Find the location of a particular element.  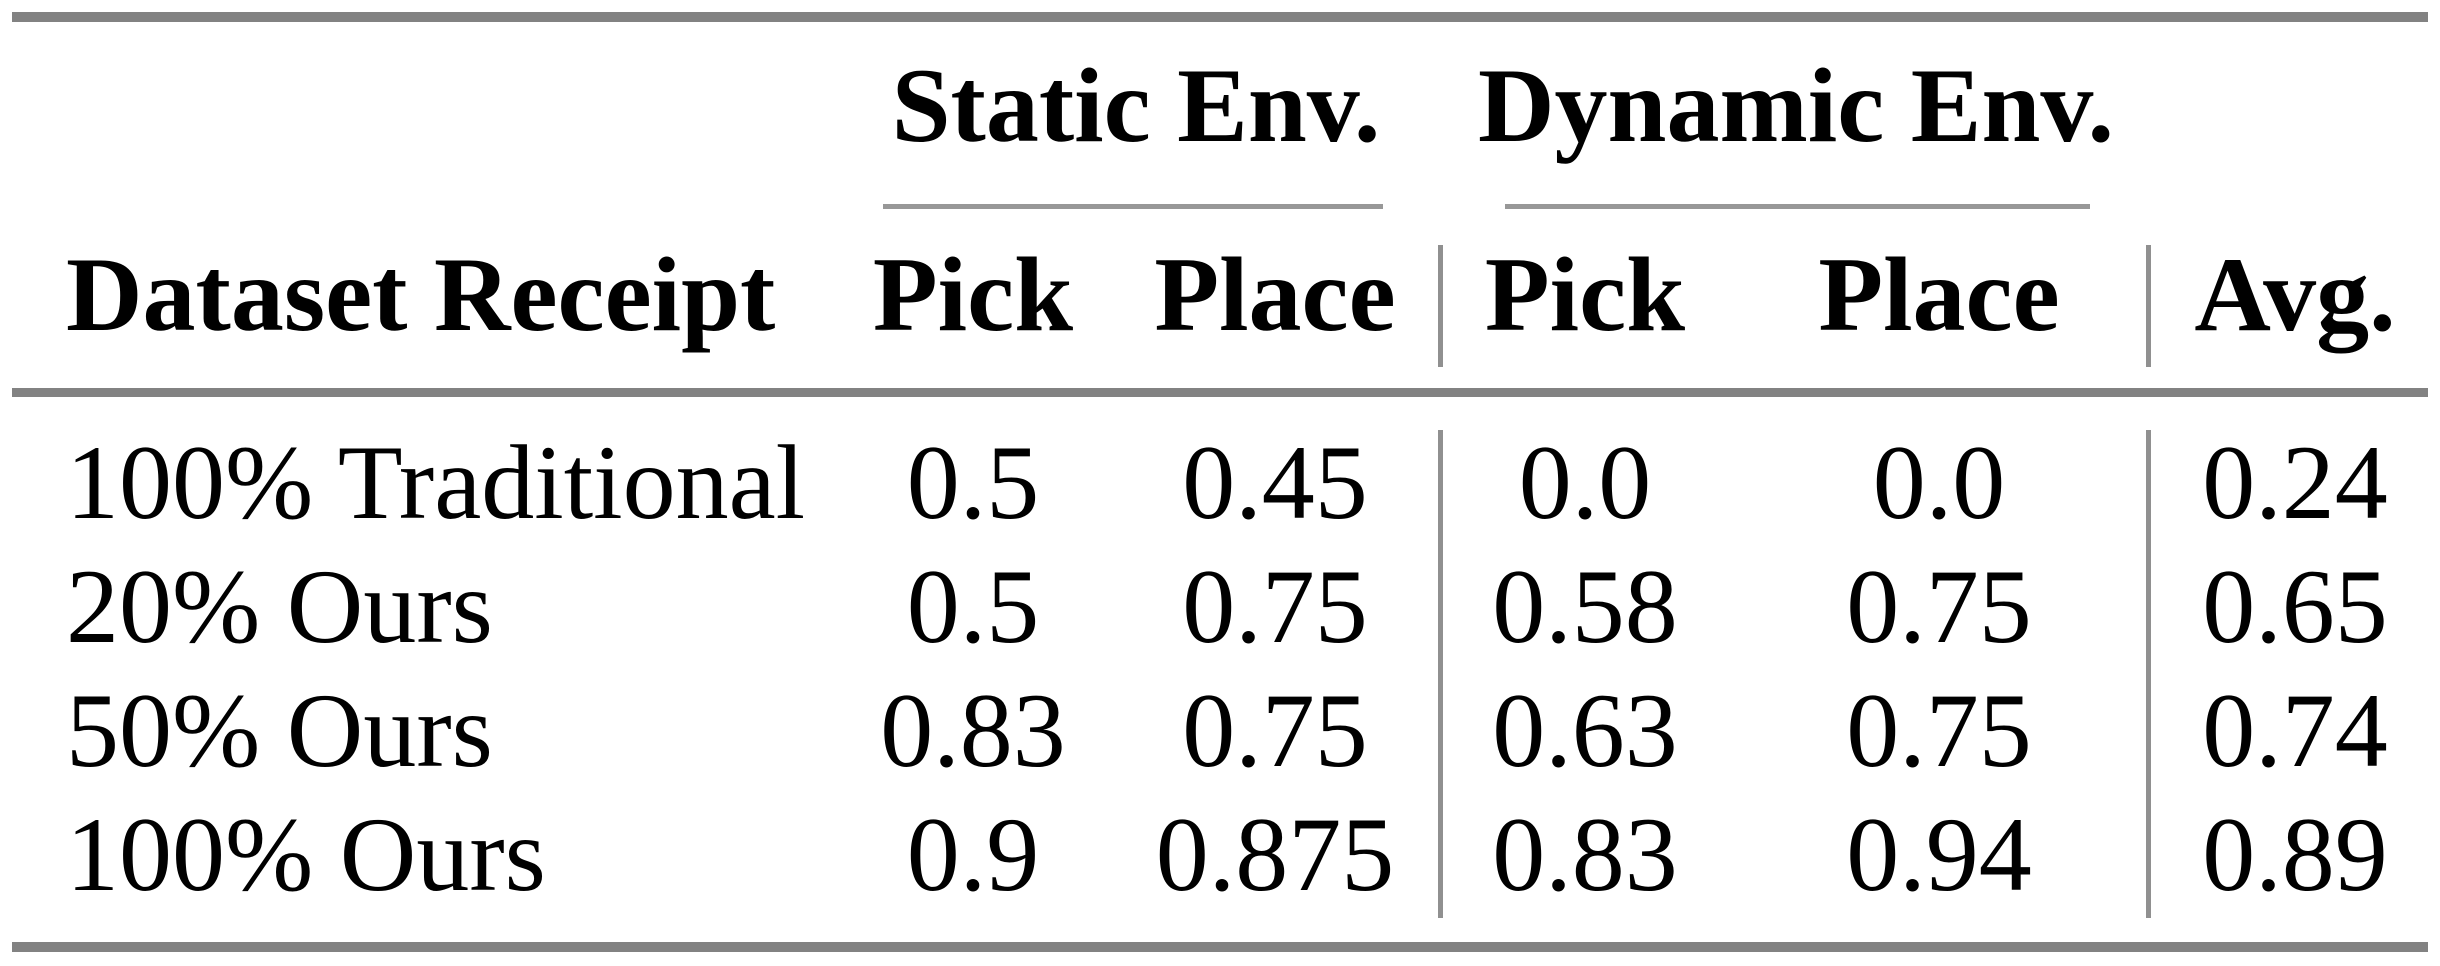

row-label: 20% Ours is located at coordinates (279, 606).